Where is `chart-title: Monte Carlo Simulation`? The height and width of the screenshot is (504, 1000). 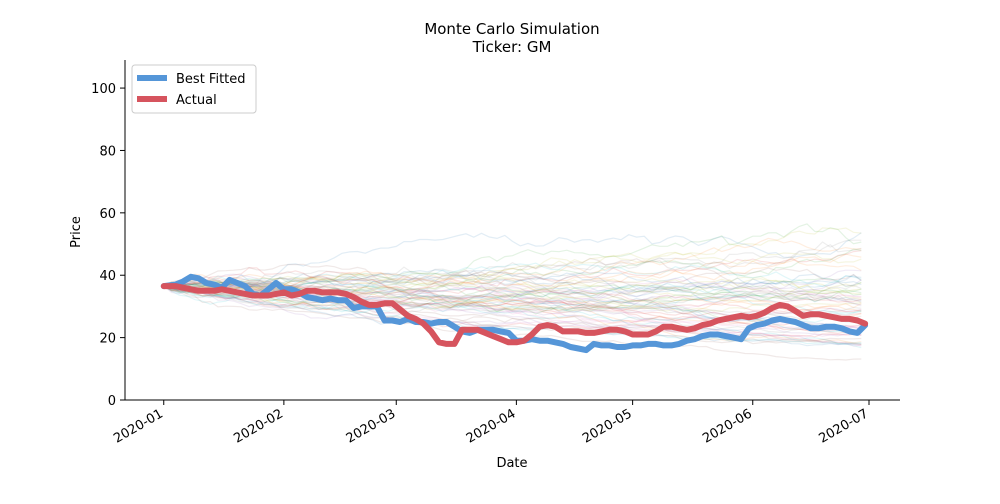
chart-title: Monte Carlo Simulation is located at coordinates (511, 29).